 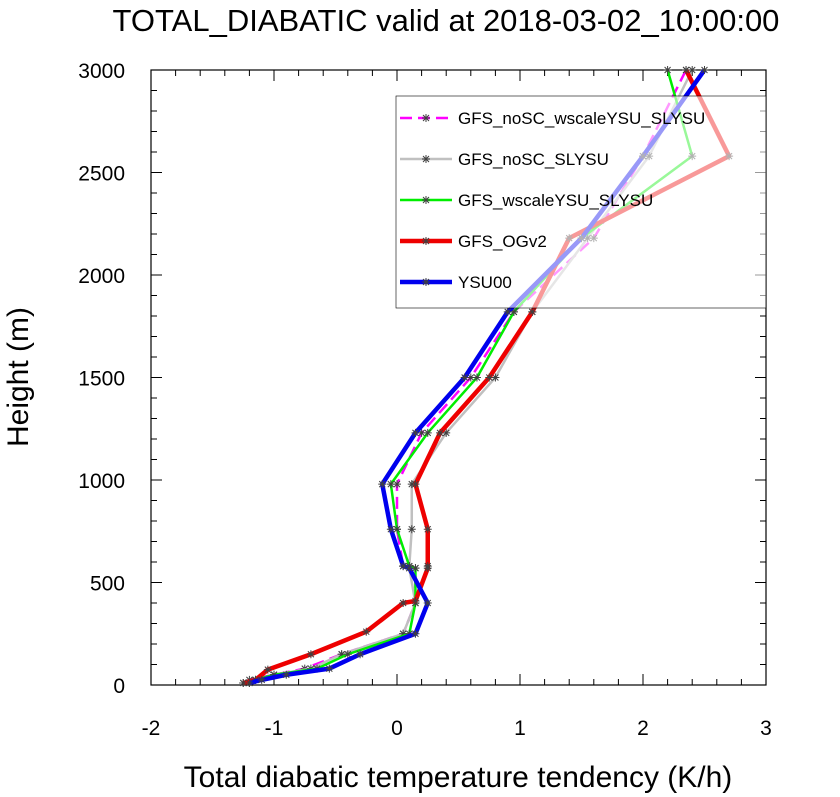 I want to click on x-tick-labels: -2 -1 0 1 2 3, so click(x=457, y=728).